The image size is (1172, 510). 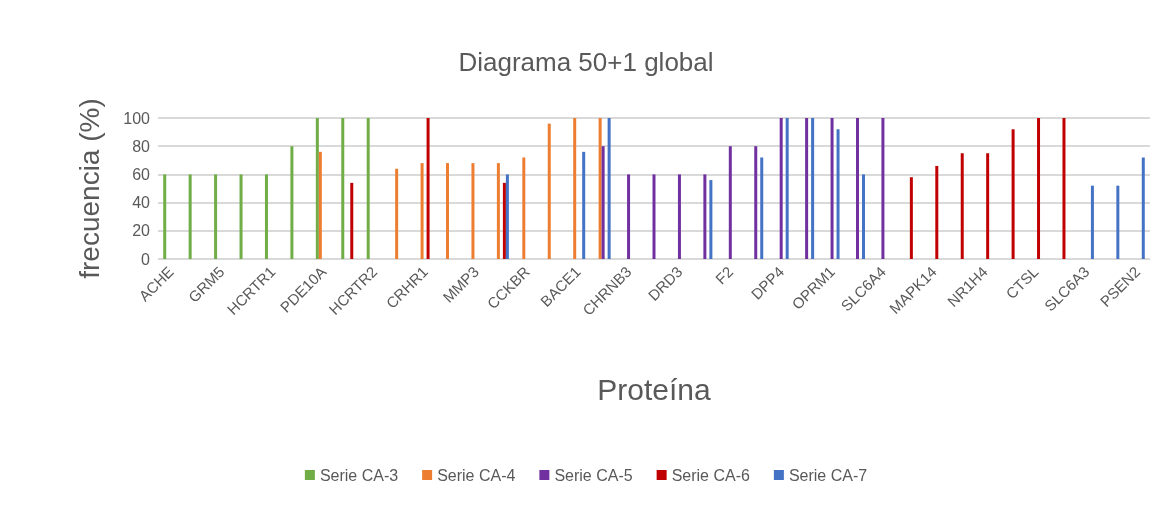 What do you see at coordinates (141, 203) in the screenshot?
I see `y-tick-label: 40` at bounding box center [141, 203].